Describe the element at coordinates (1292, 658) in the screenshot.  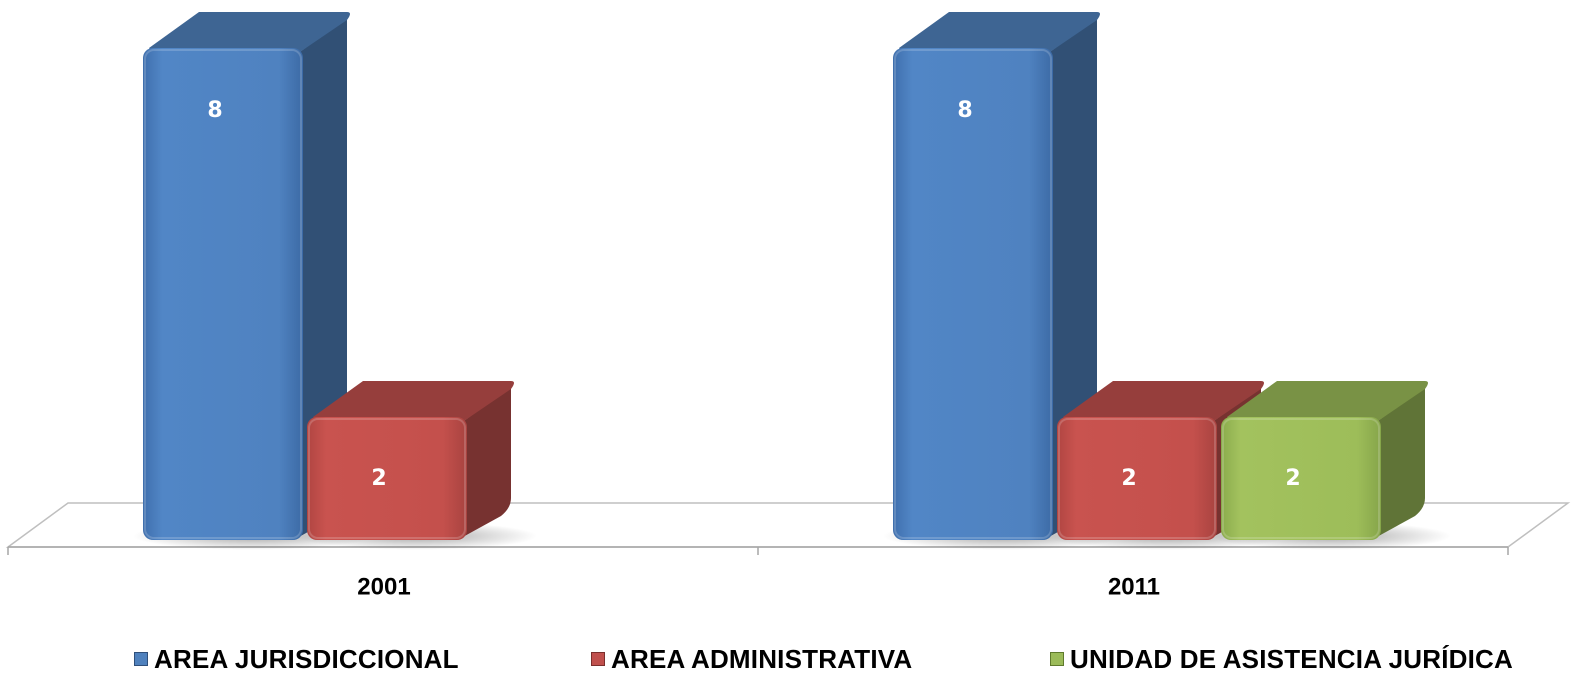
I see `legend-label: UNIDAD DE ASISTENCIA JURÍDICA` at that location.